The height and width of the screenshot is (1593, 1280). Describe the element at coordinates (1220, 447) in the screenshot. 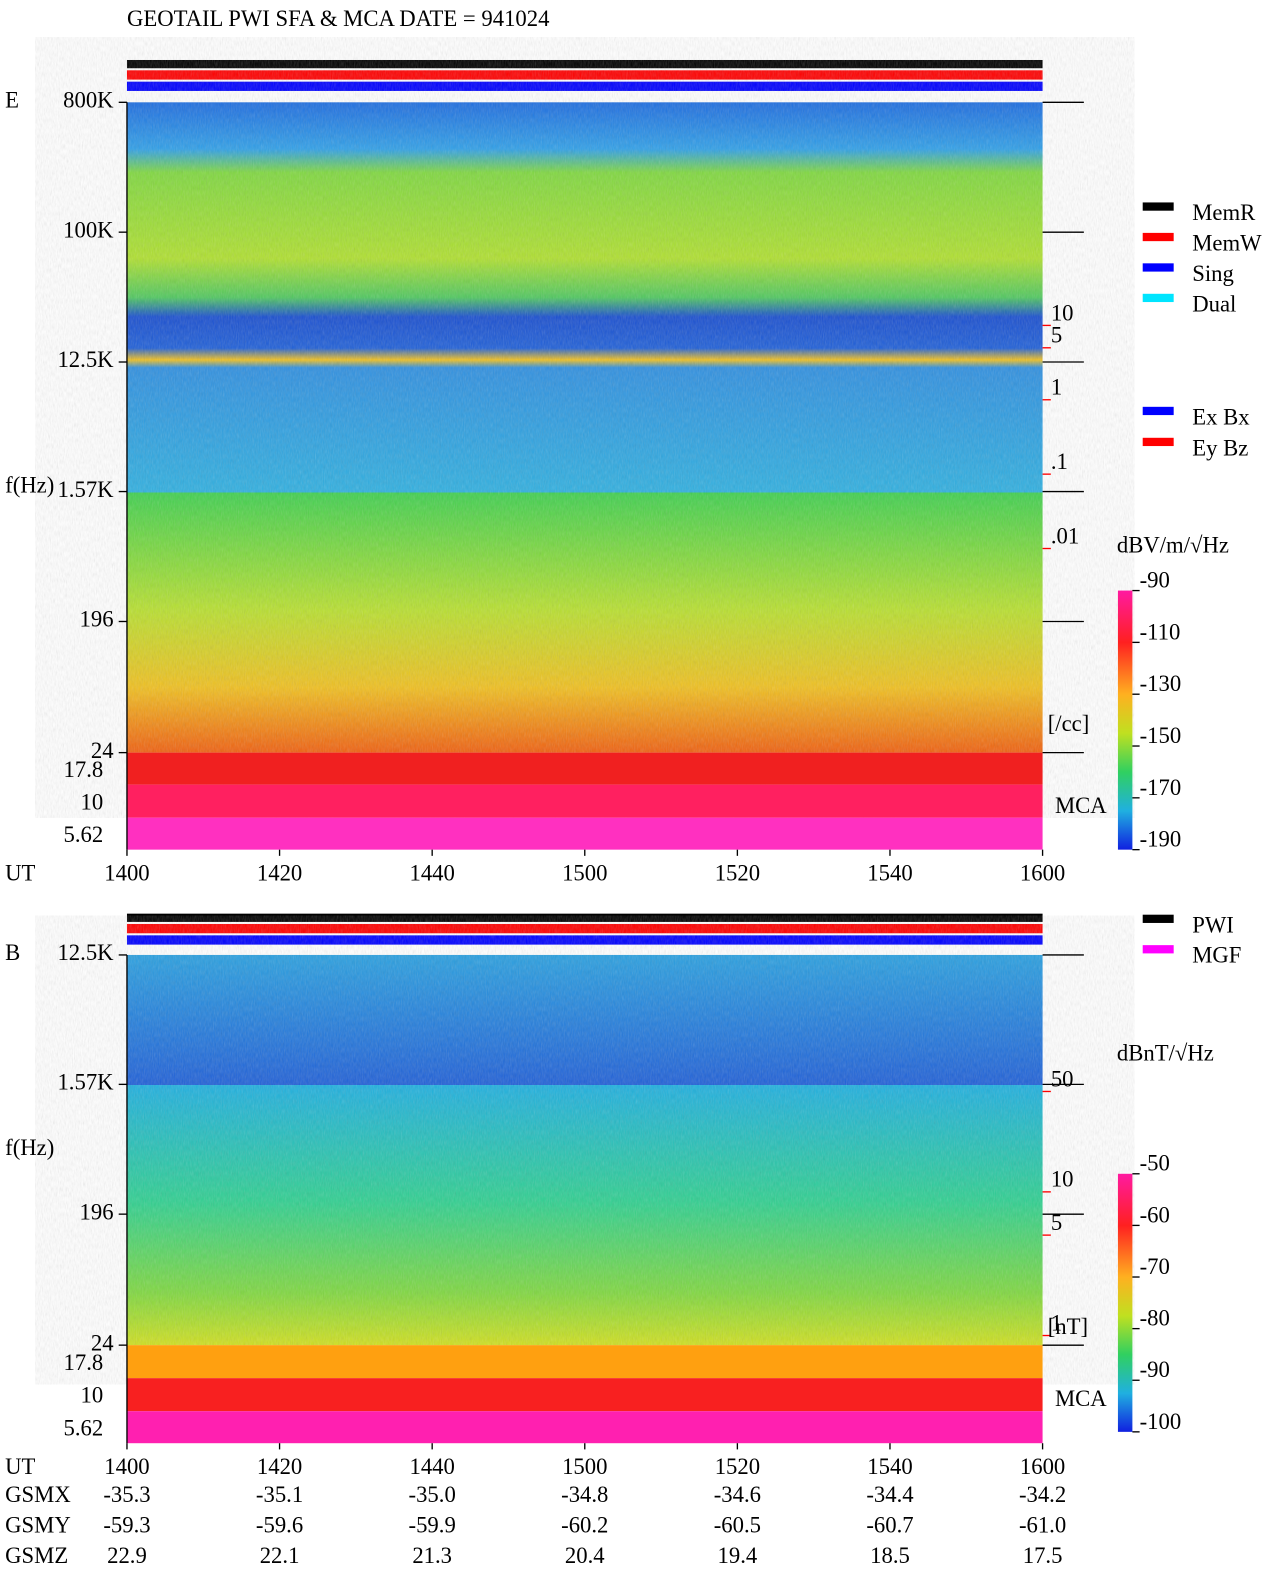

I see `legend-label: Ey Bz` at that location.